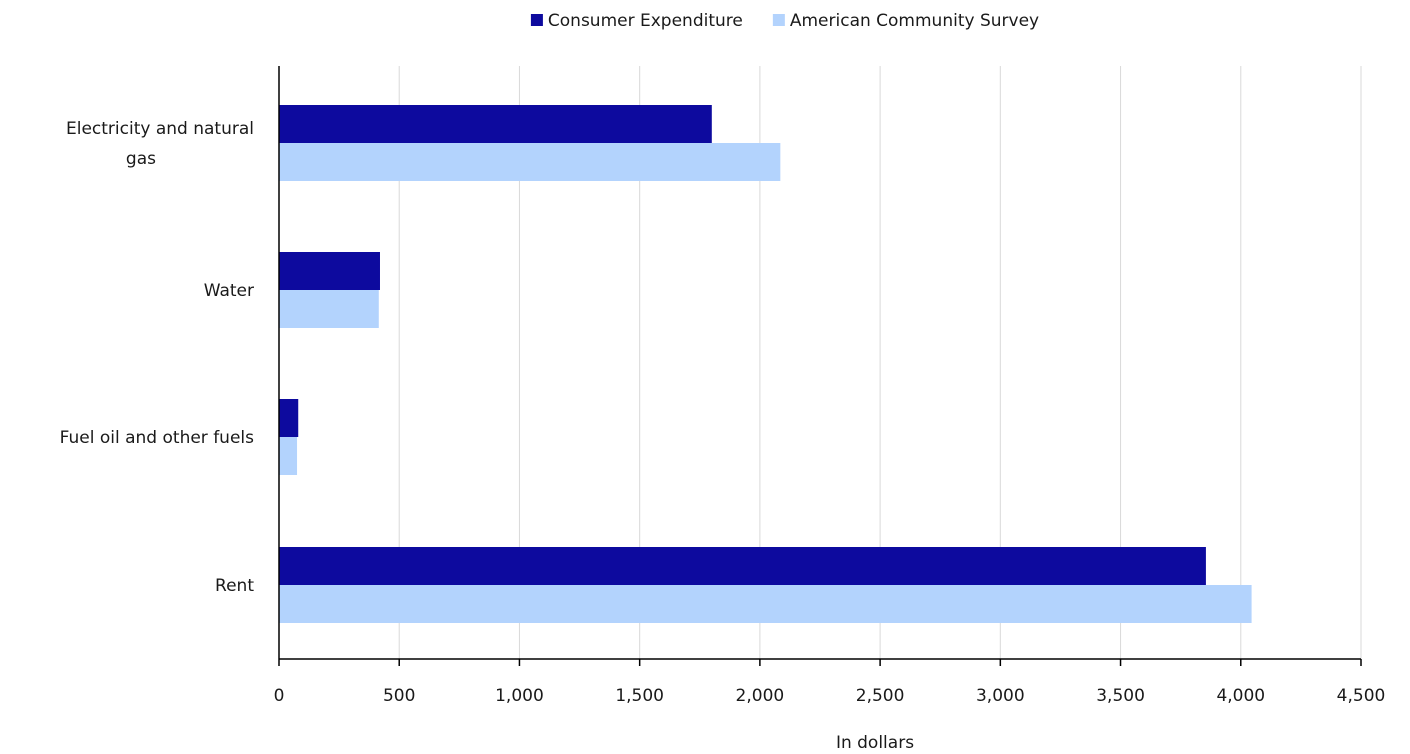 This screenshot has width=1410, height=754. I want to click on bar-fuel-oil-and-other-fuels-american-community-survey, so click(288, 456).